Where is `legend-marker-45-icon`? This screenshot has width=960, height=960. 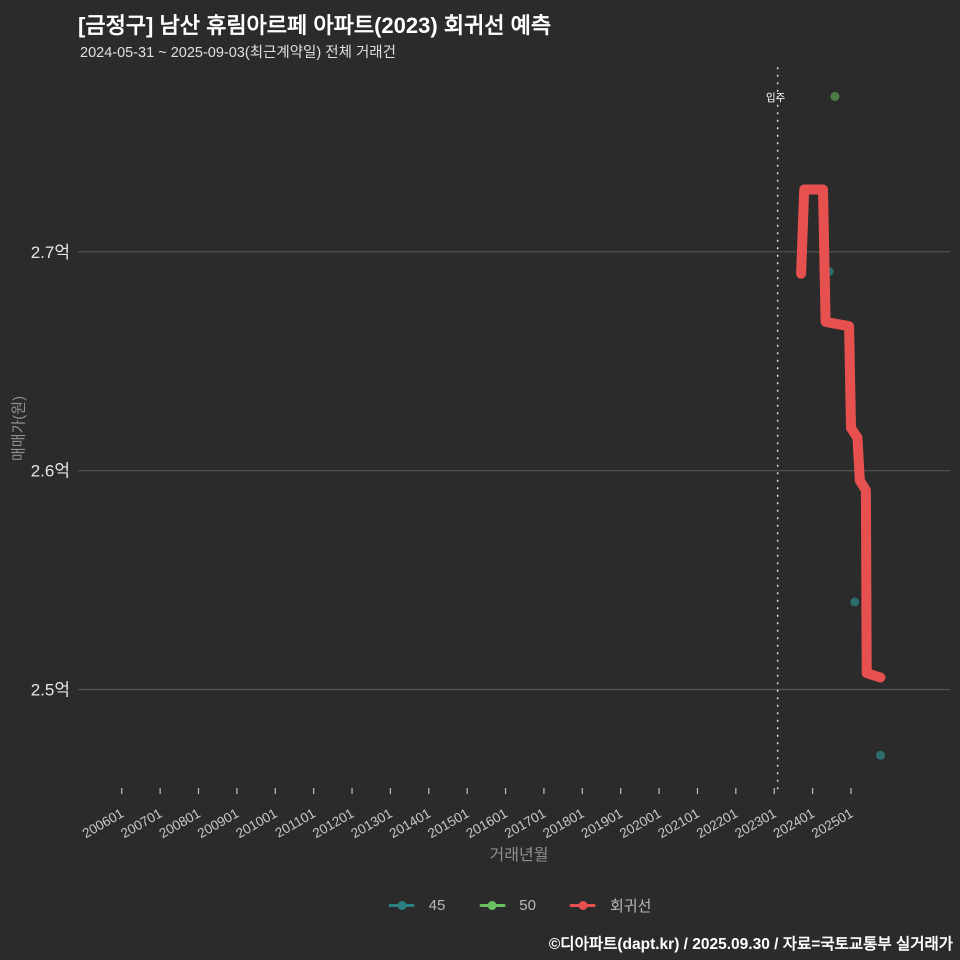
legend-marker-45-icon is located at coordinates (401, 906).